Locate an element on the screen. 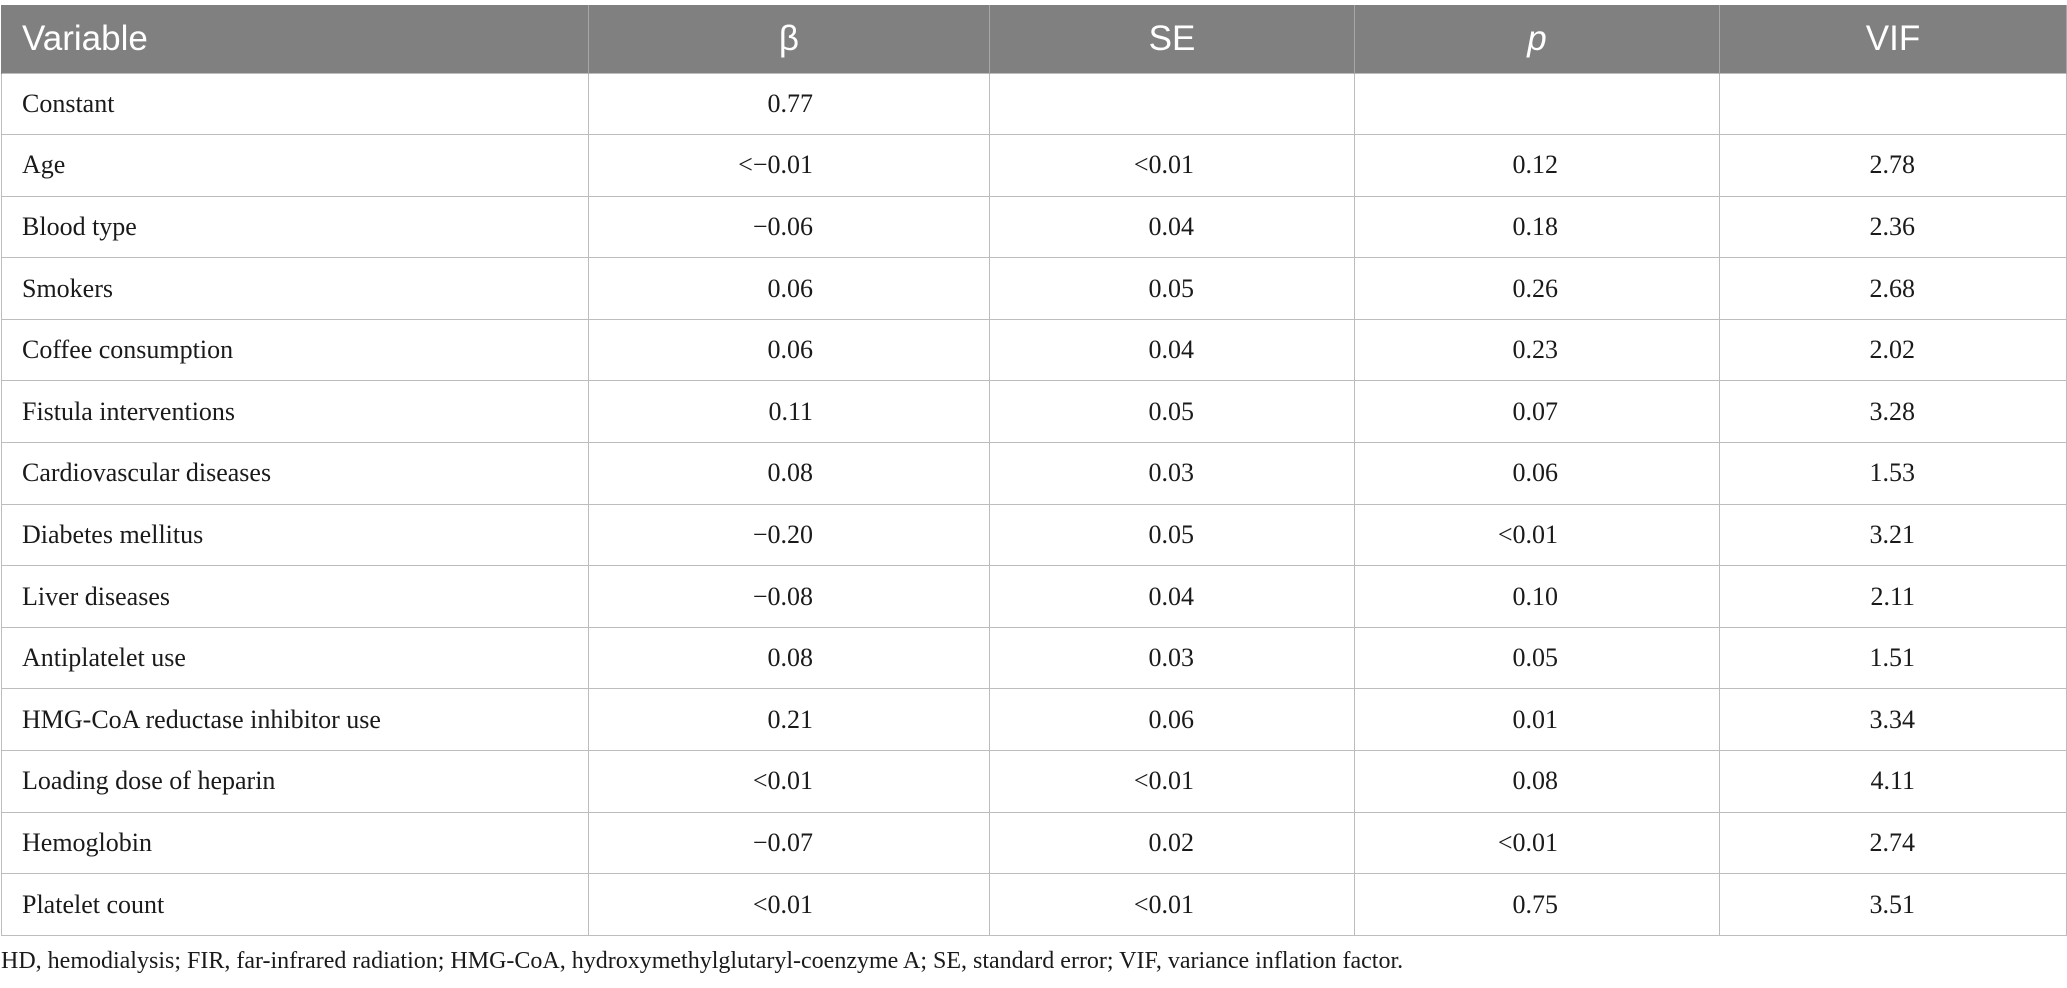 The image size is (2067, 988). cell-p: 0.18 is located at coordinates (1537, 227).